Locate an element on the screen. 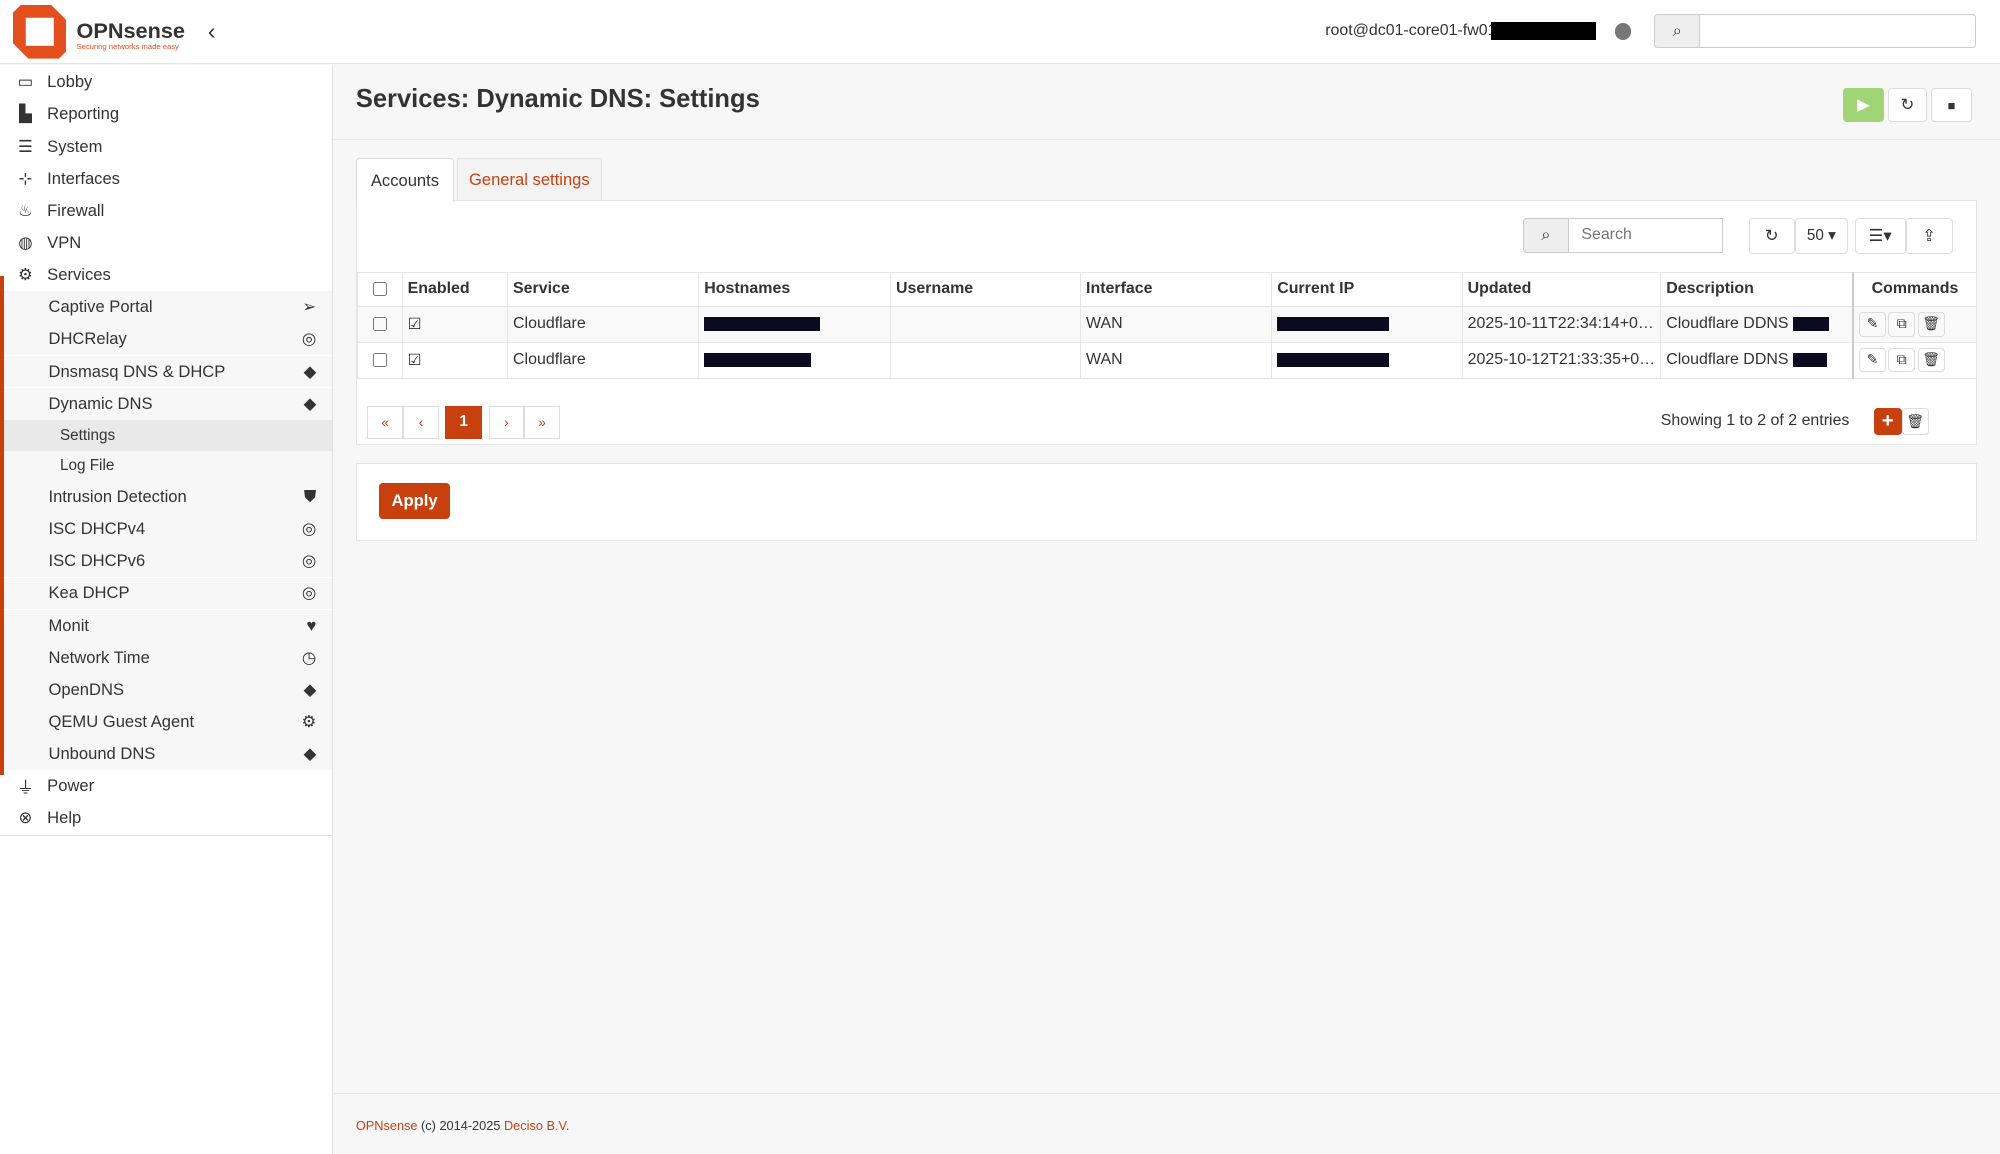  page-first: « is located at coordinates (385, 422).